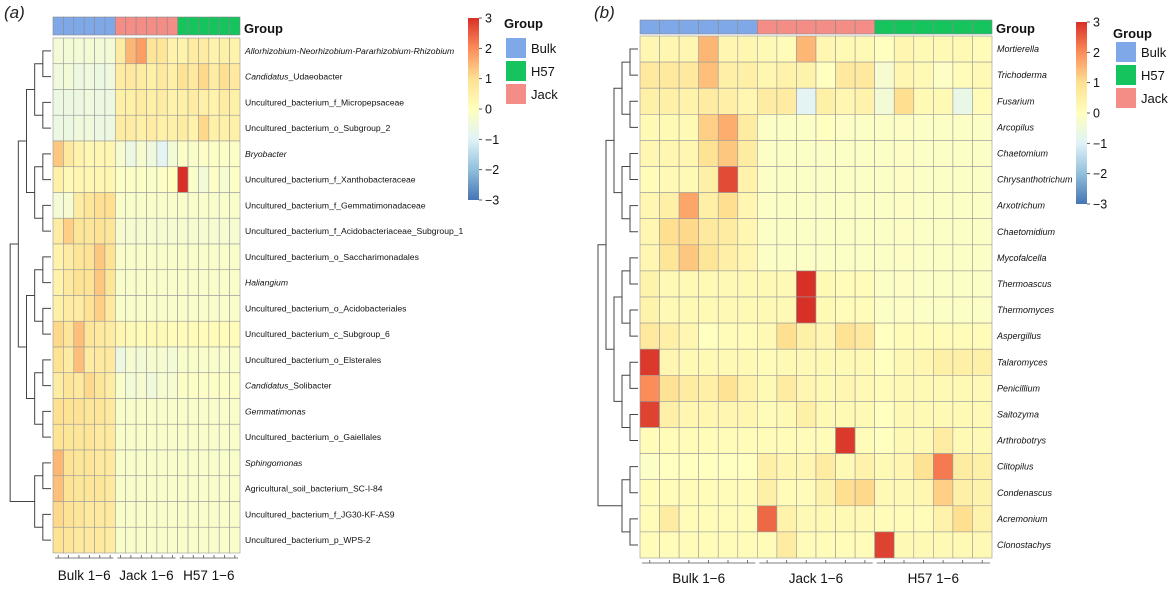  What do you see at coordinates (543, 71) in the screenshot?
I see `legend-label: H57` at bounding box center [543, 71].